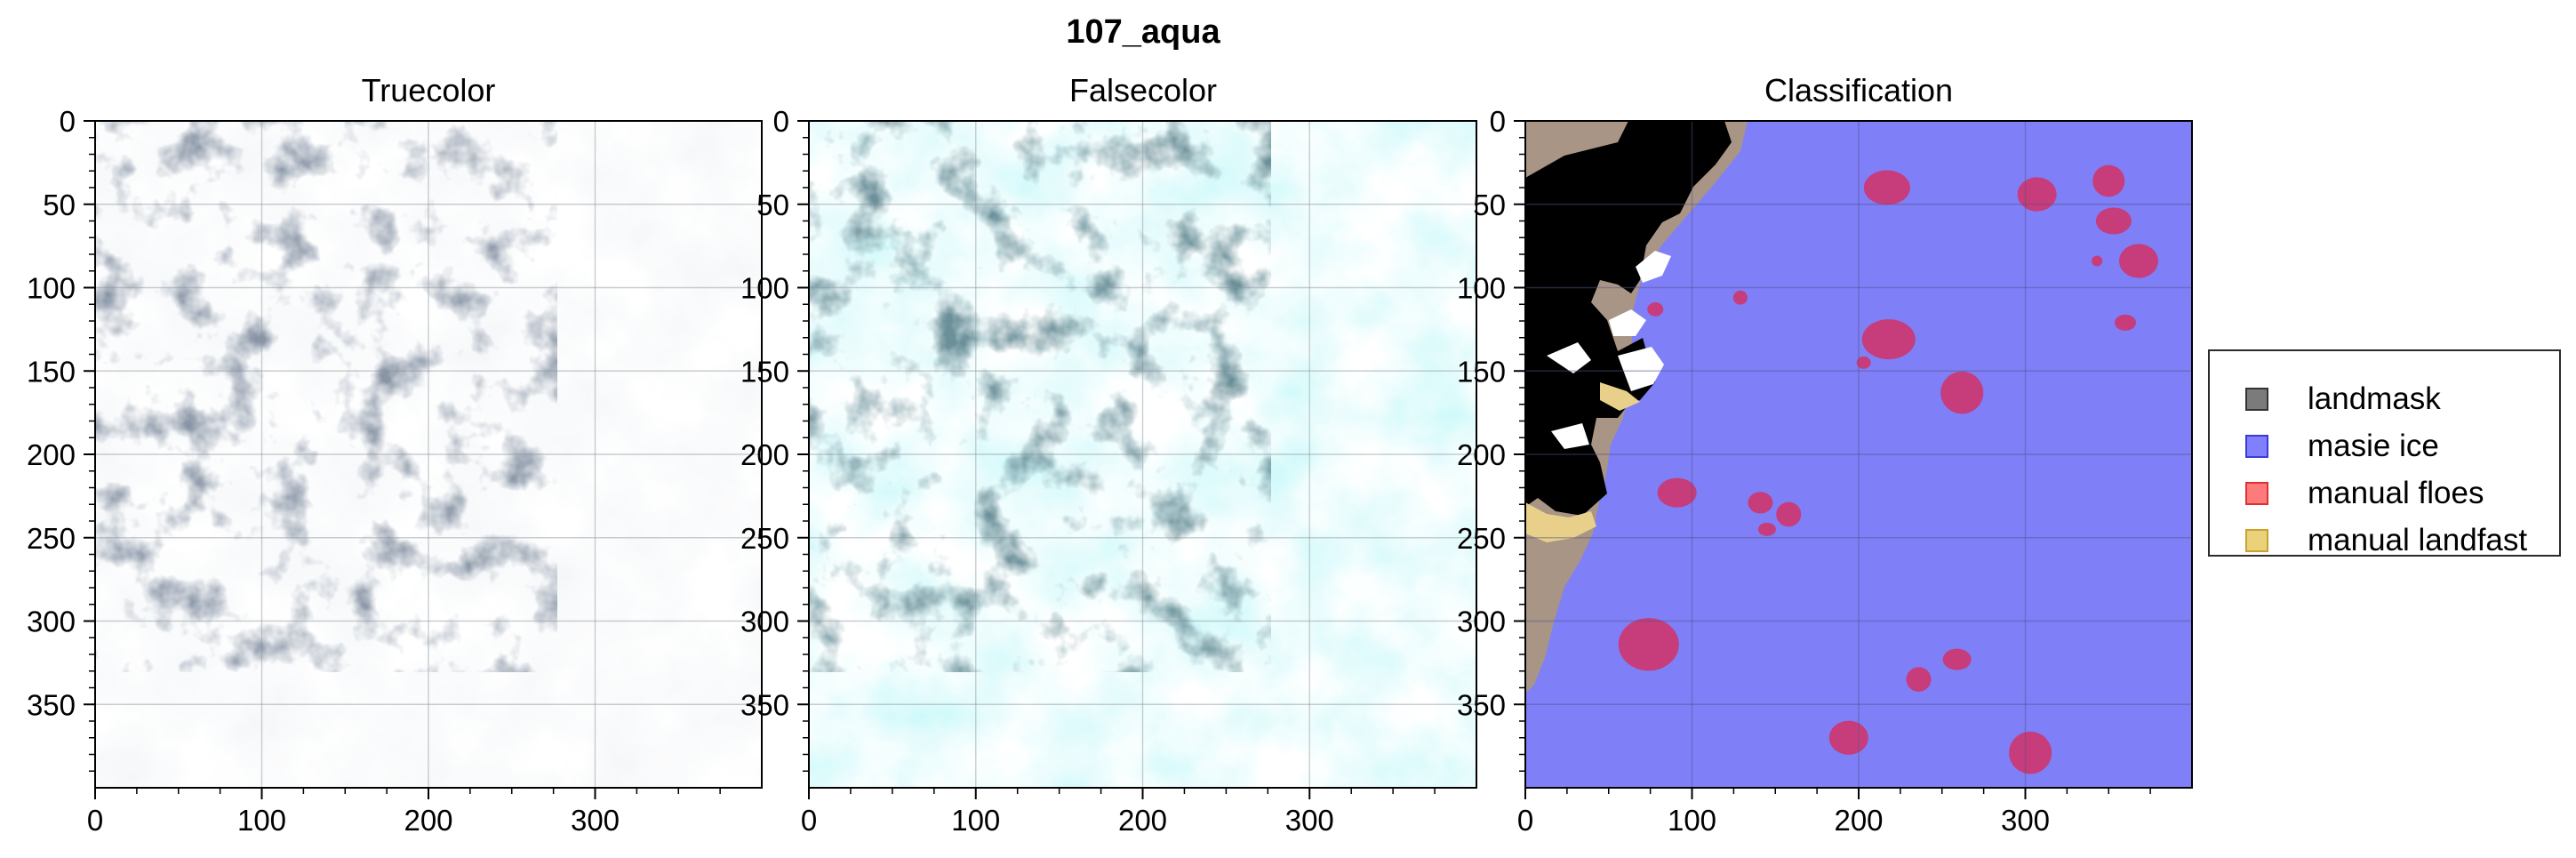  What do you see at coordinates (51, 704) in the screenshot?
I see `ytick-label-truecolor-7: 350` at bounding box center [51, 704].